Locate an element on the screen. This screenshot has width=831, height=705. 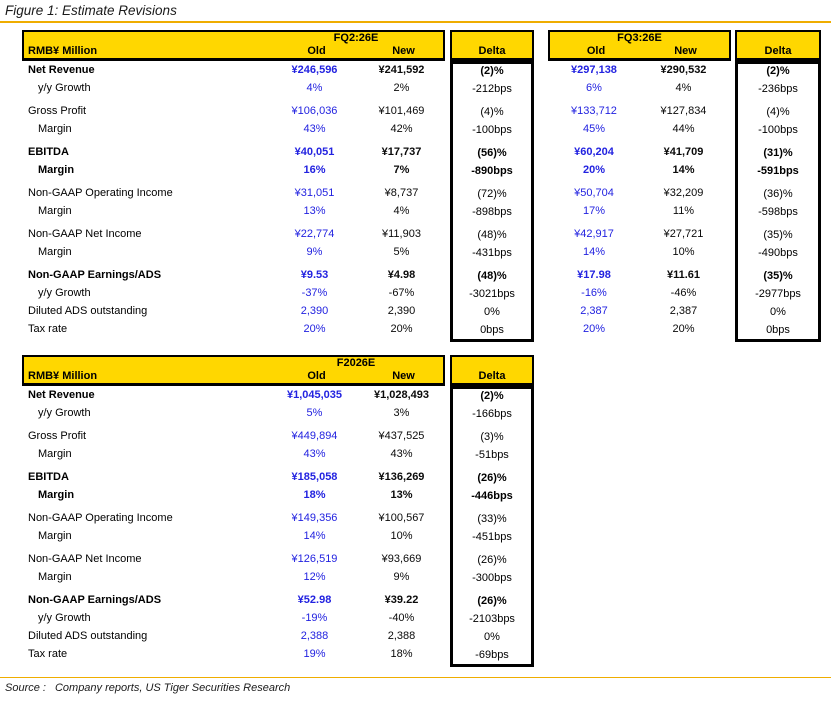
delta-value: -69bps is located at coordinates (492, 655).